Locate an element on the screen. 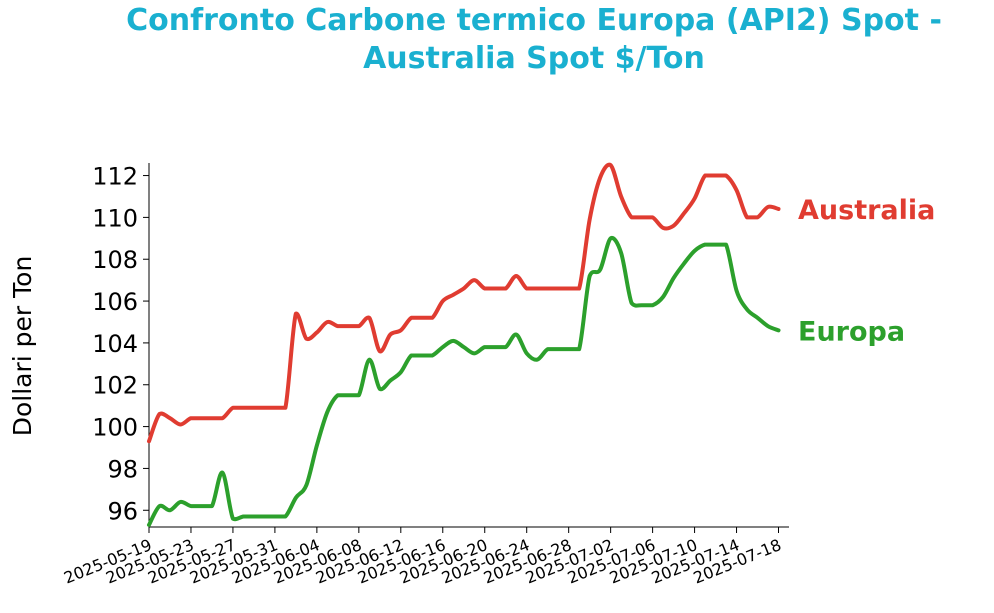  y-tick-label: 96 is located at coordinates (122, 511).